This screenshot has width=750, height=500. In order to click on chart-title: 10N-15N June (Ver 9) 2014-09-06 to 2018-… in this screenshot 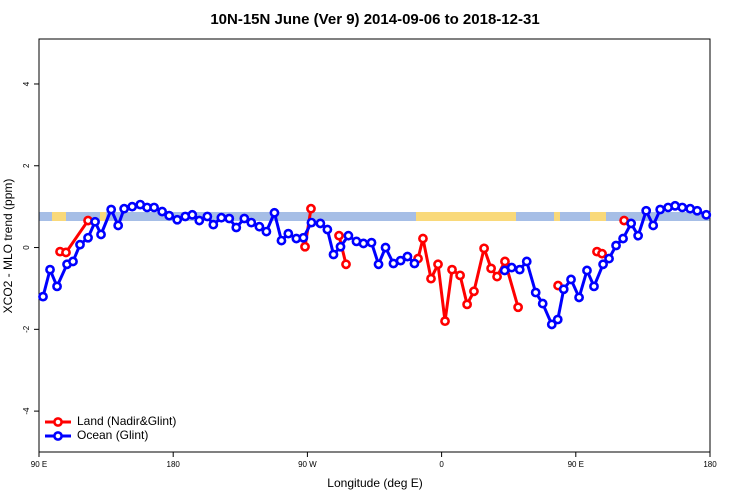, I will do `click(374, 19)`.